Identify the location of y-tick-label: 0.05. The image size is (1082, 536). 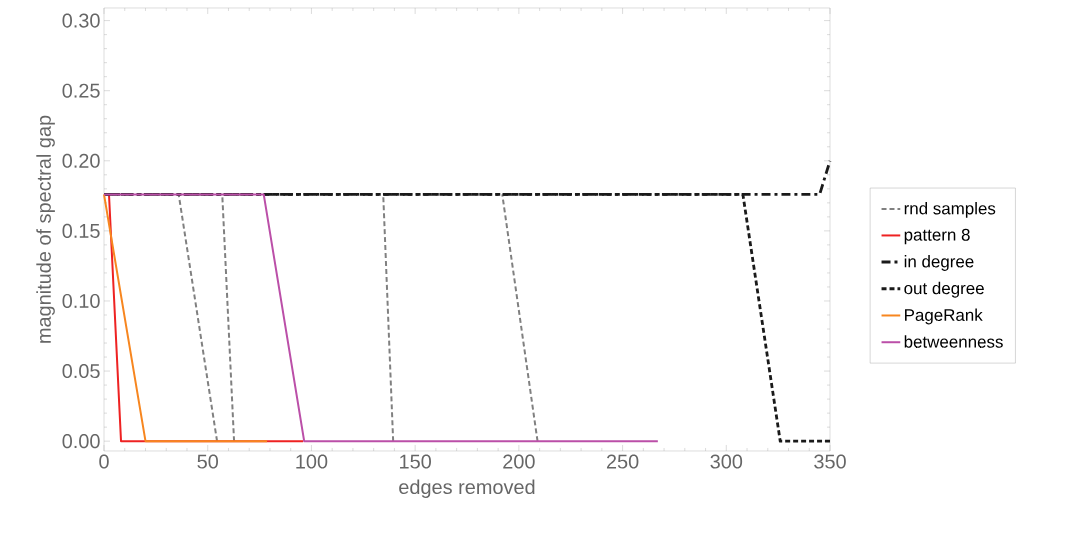
(81, 371).